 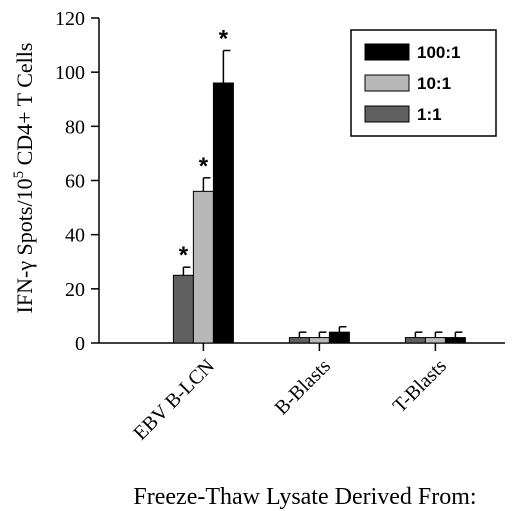 What do you see at coordinates (75, 236) in the screenshot?
I see `y-tick-label: 40` at bounding box center [75, 236].